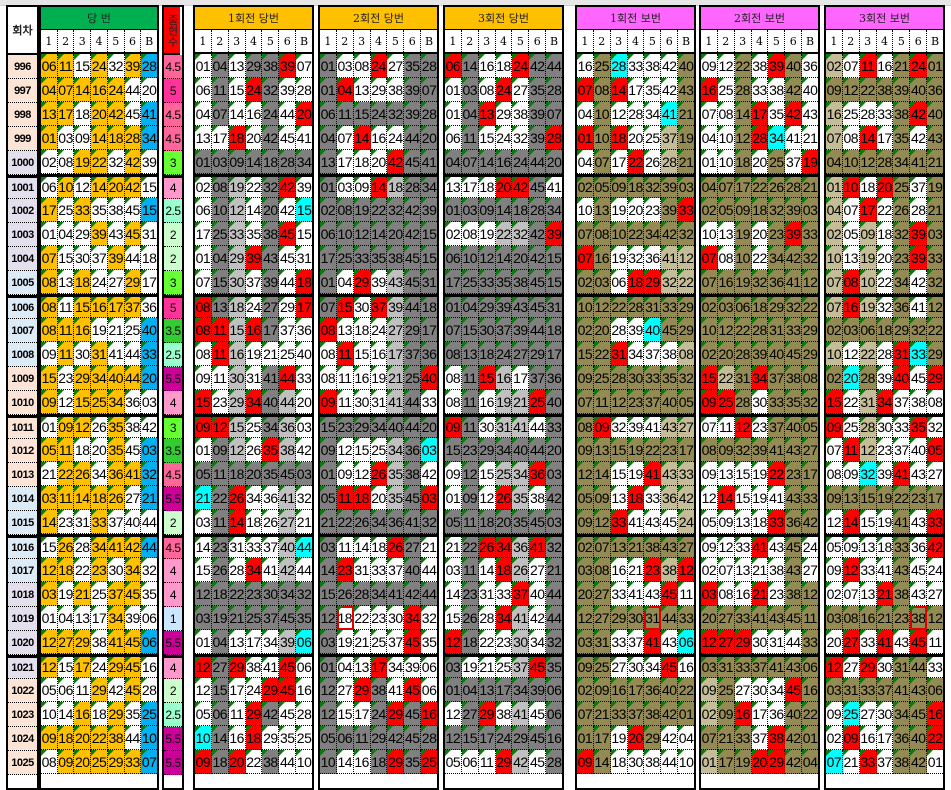  I want to click on round-number-cell: 1021, so click(22, 668).